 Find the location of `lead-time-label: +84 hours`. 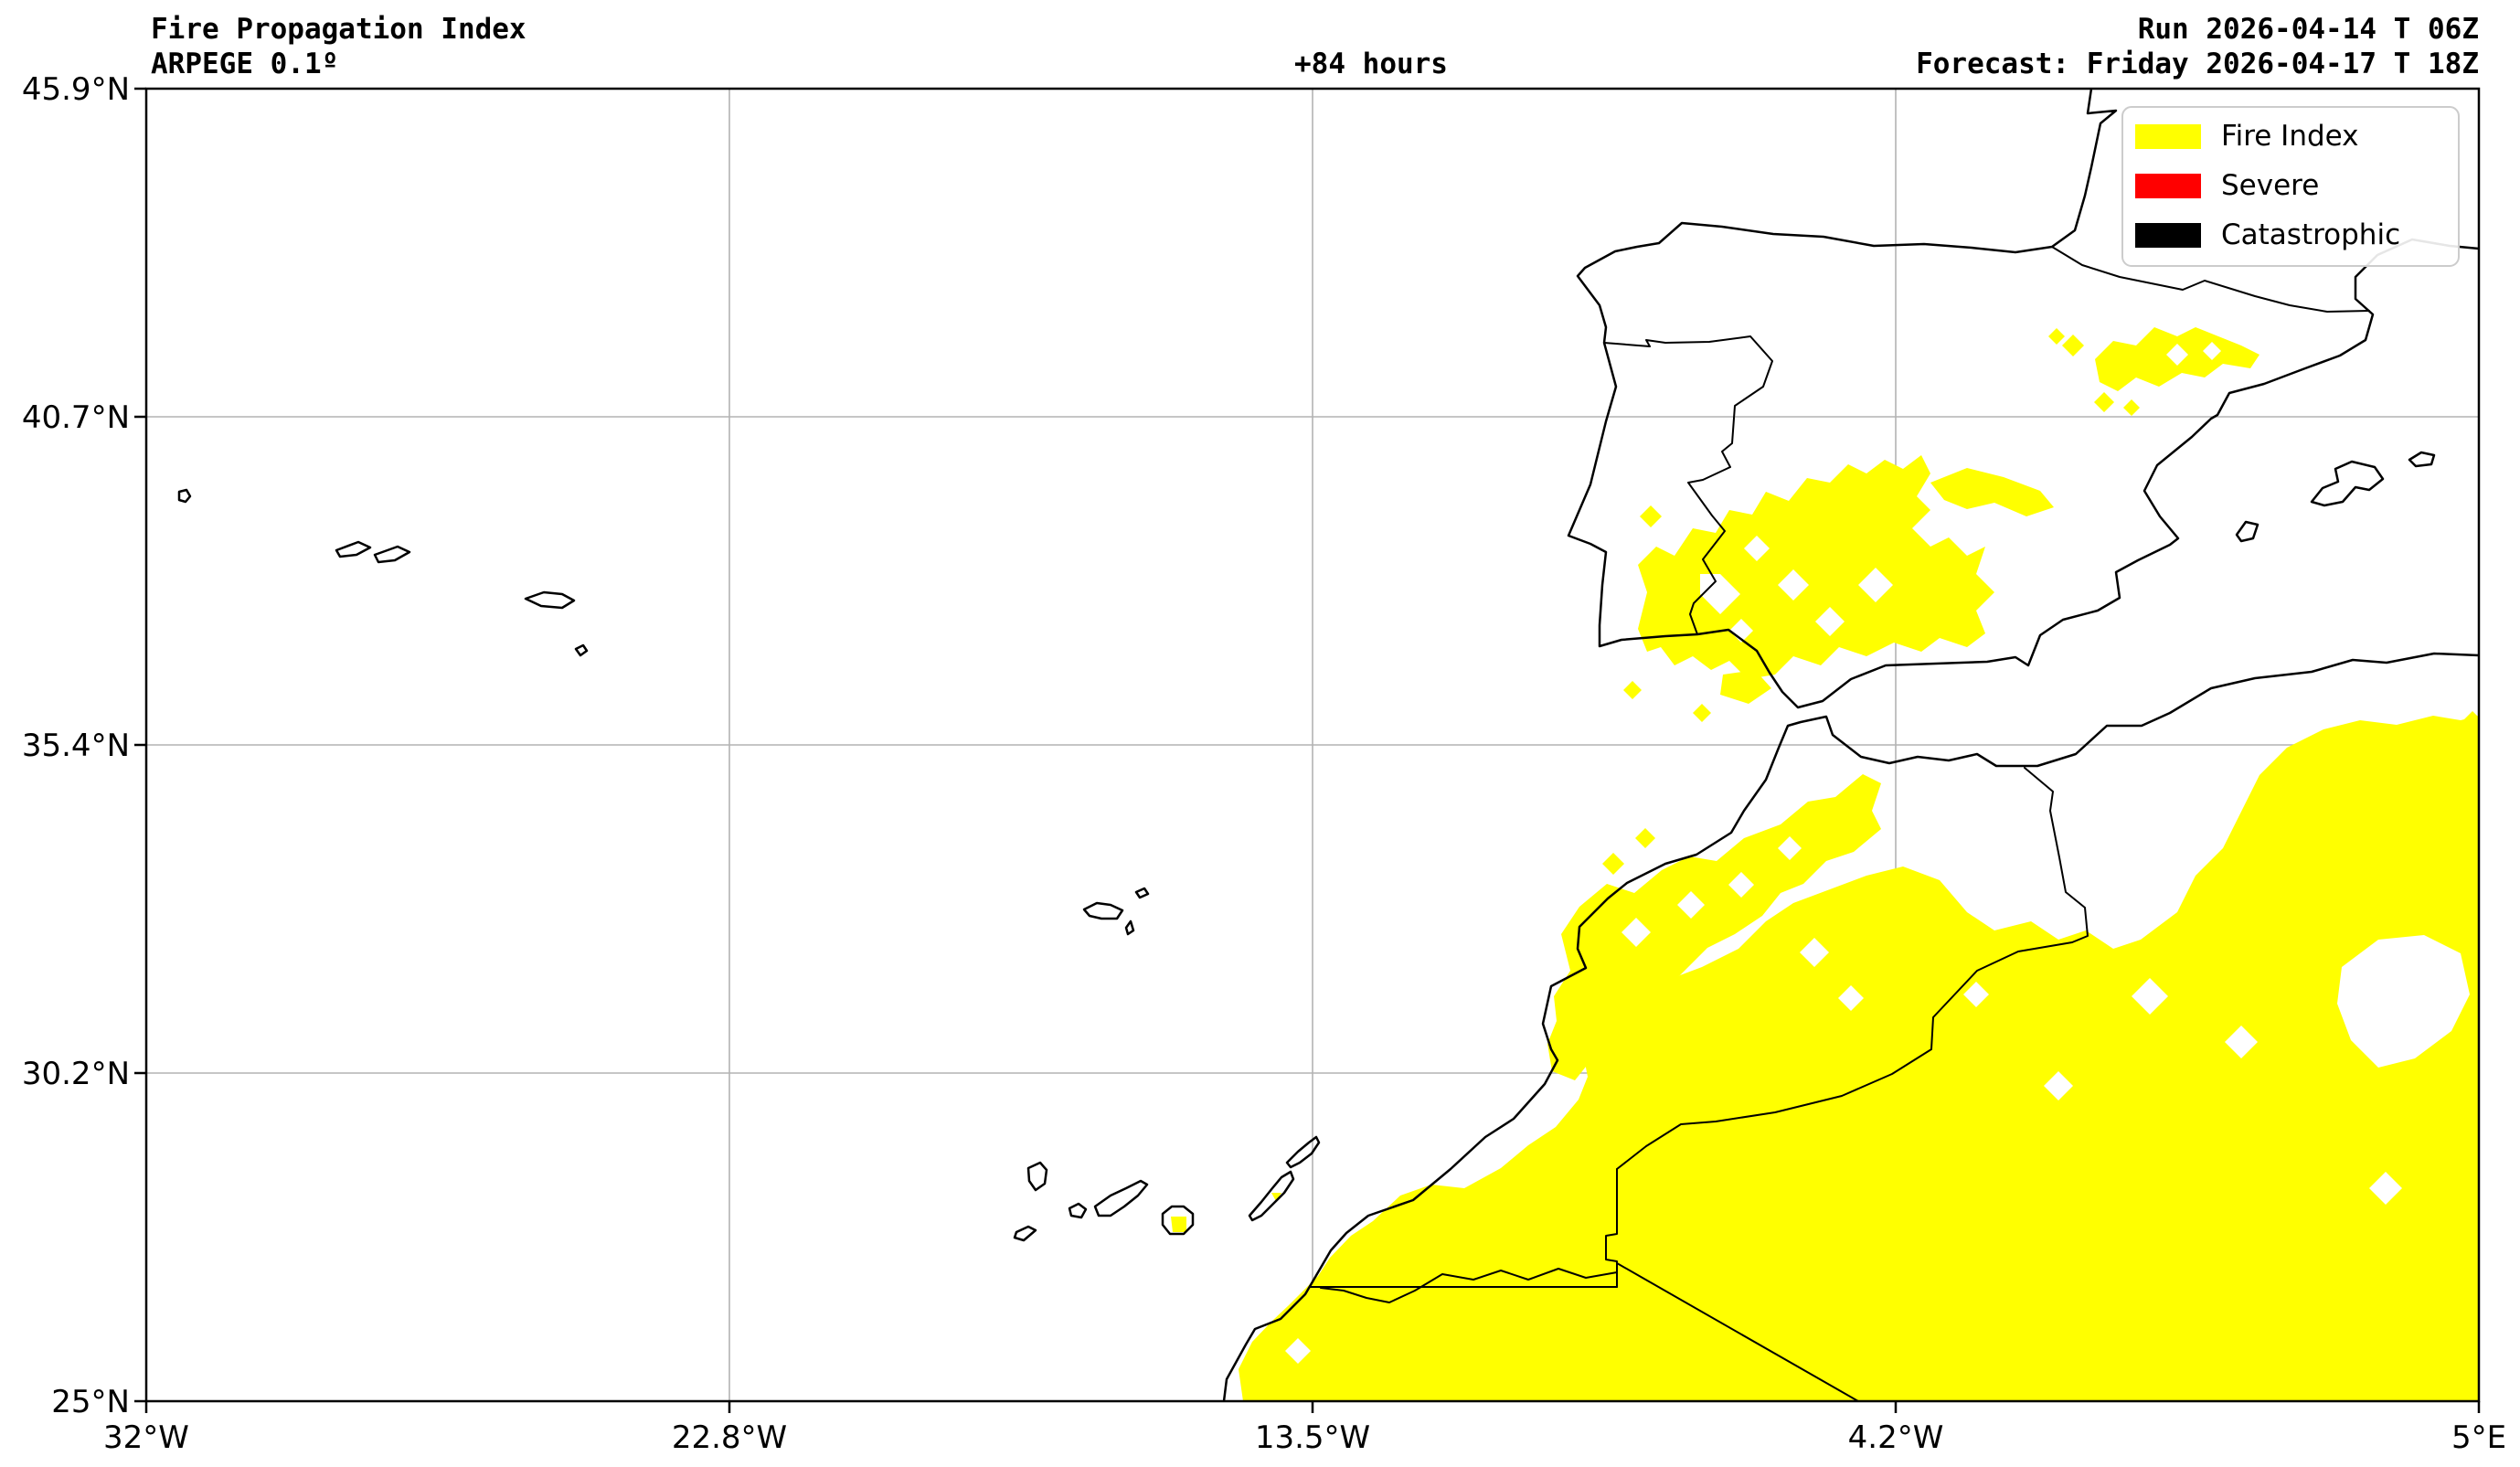

lead-time-label: +84 hours is located at coordinates (1371, 64).